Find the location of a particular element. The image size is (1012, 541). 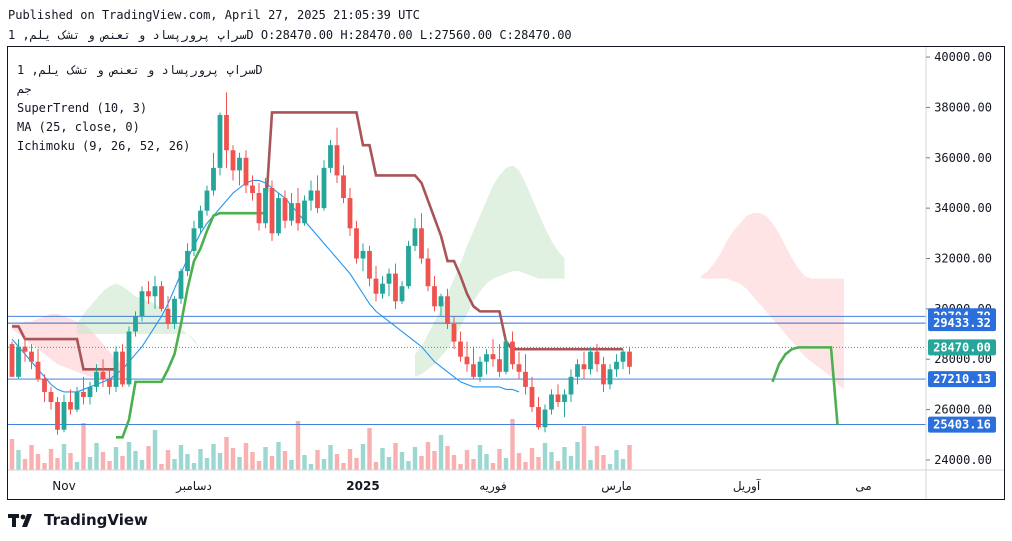

tradingview-brand: TradingView is located at coordinates (78, 520).